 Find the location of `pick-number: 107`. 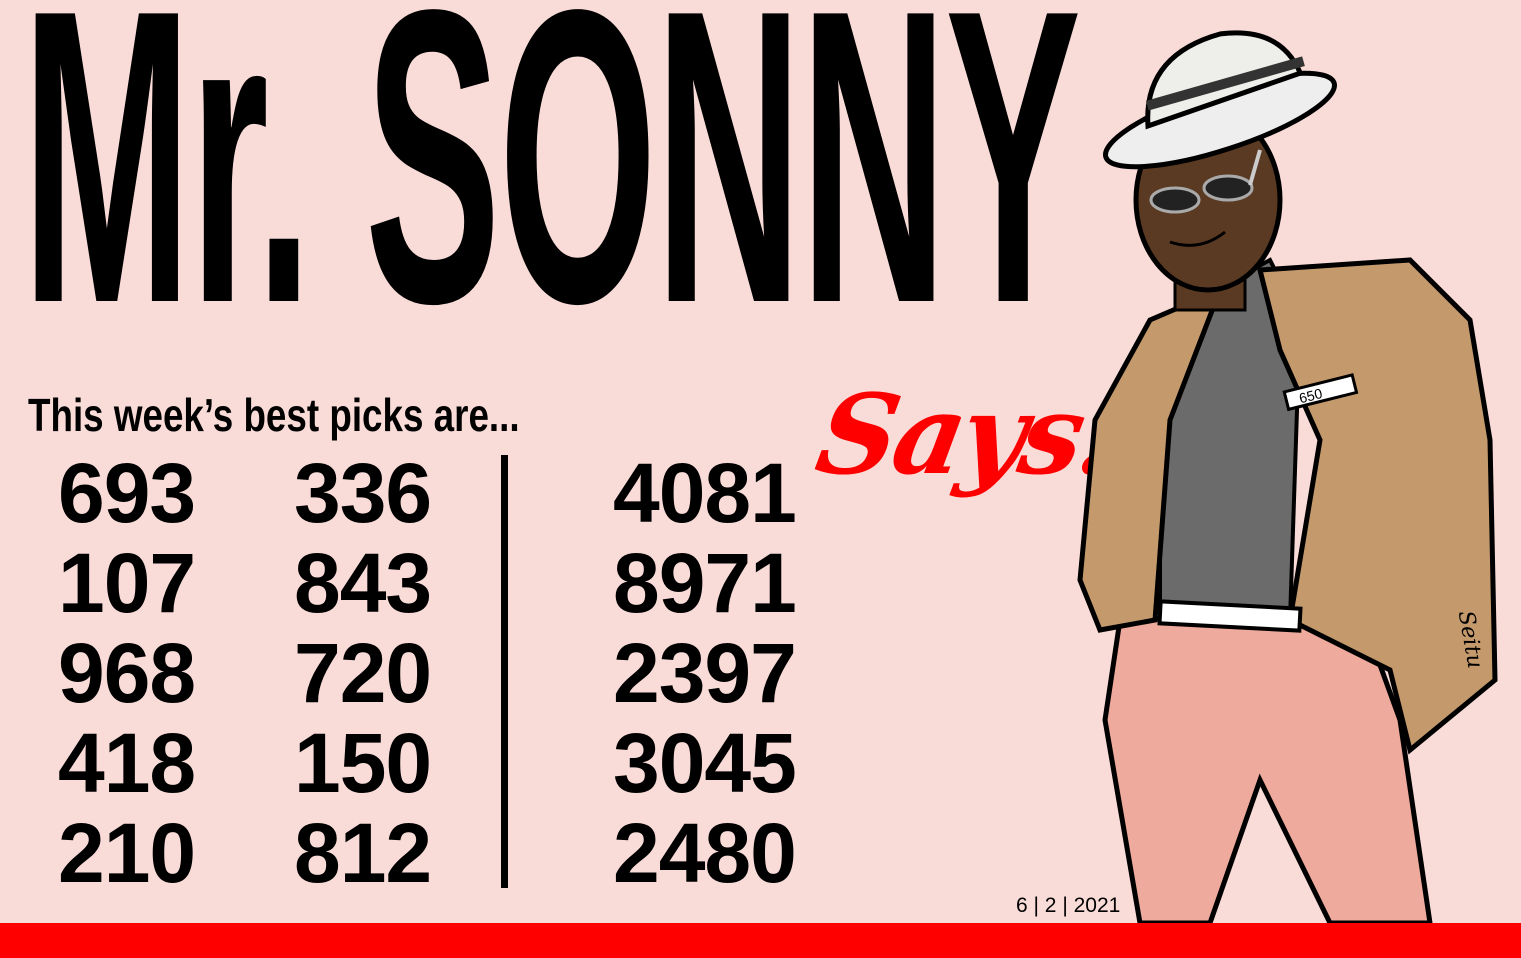

pick-number: 107 is located at coordinates (127, 583).